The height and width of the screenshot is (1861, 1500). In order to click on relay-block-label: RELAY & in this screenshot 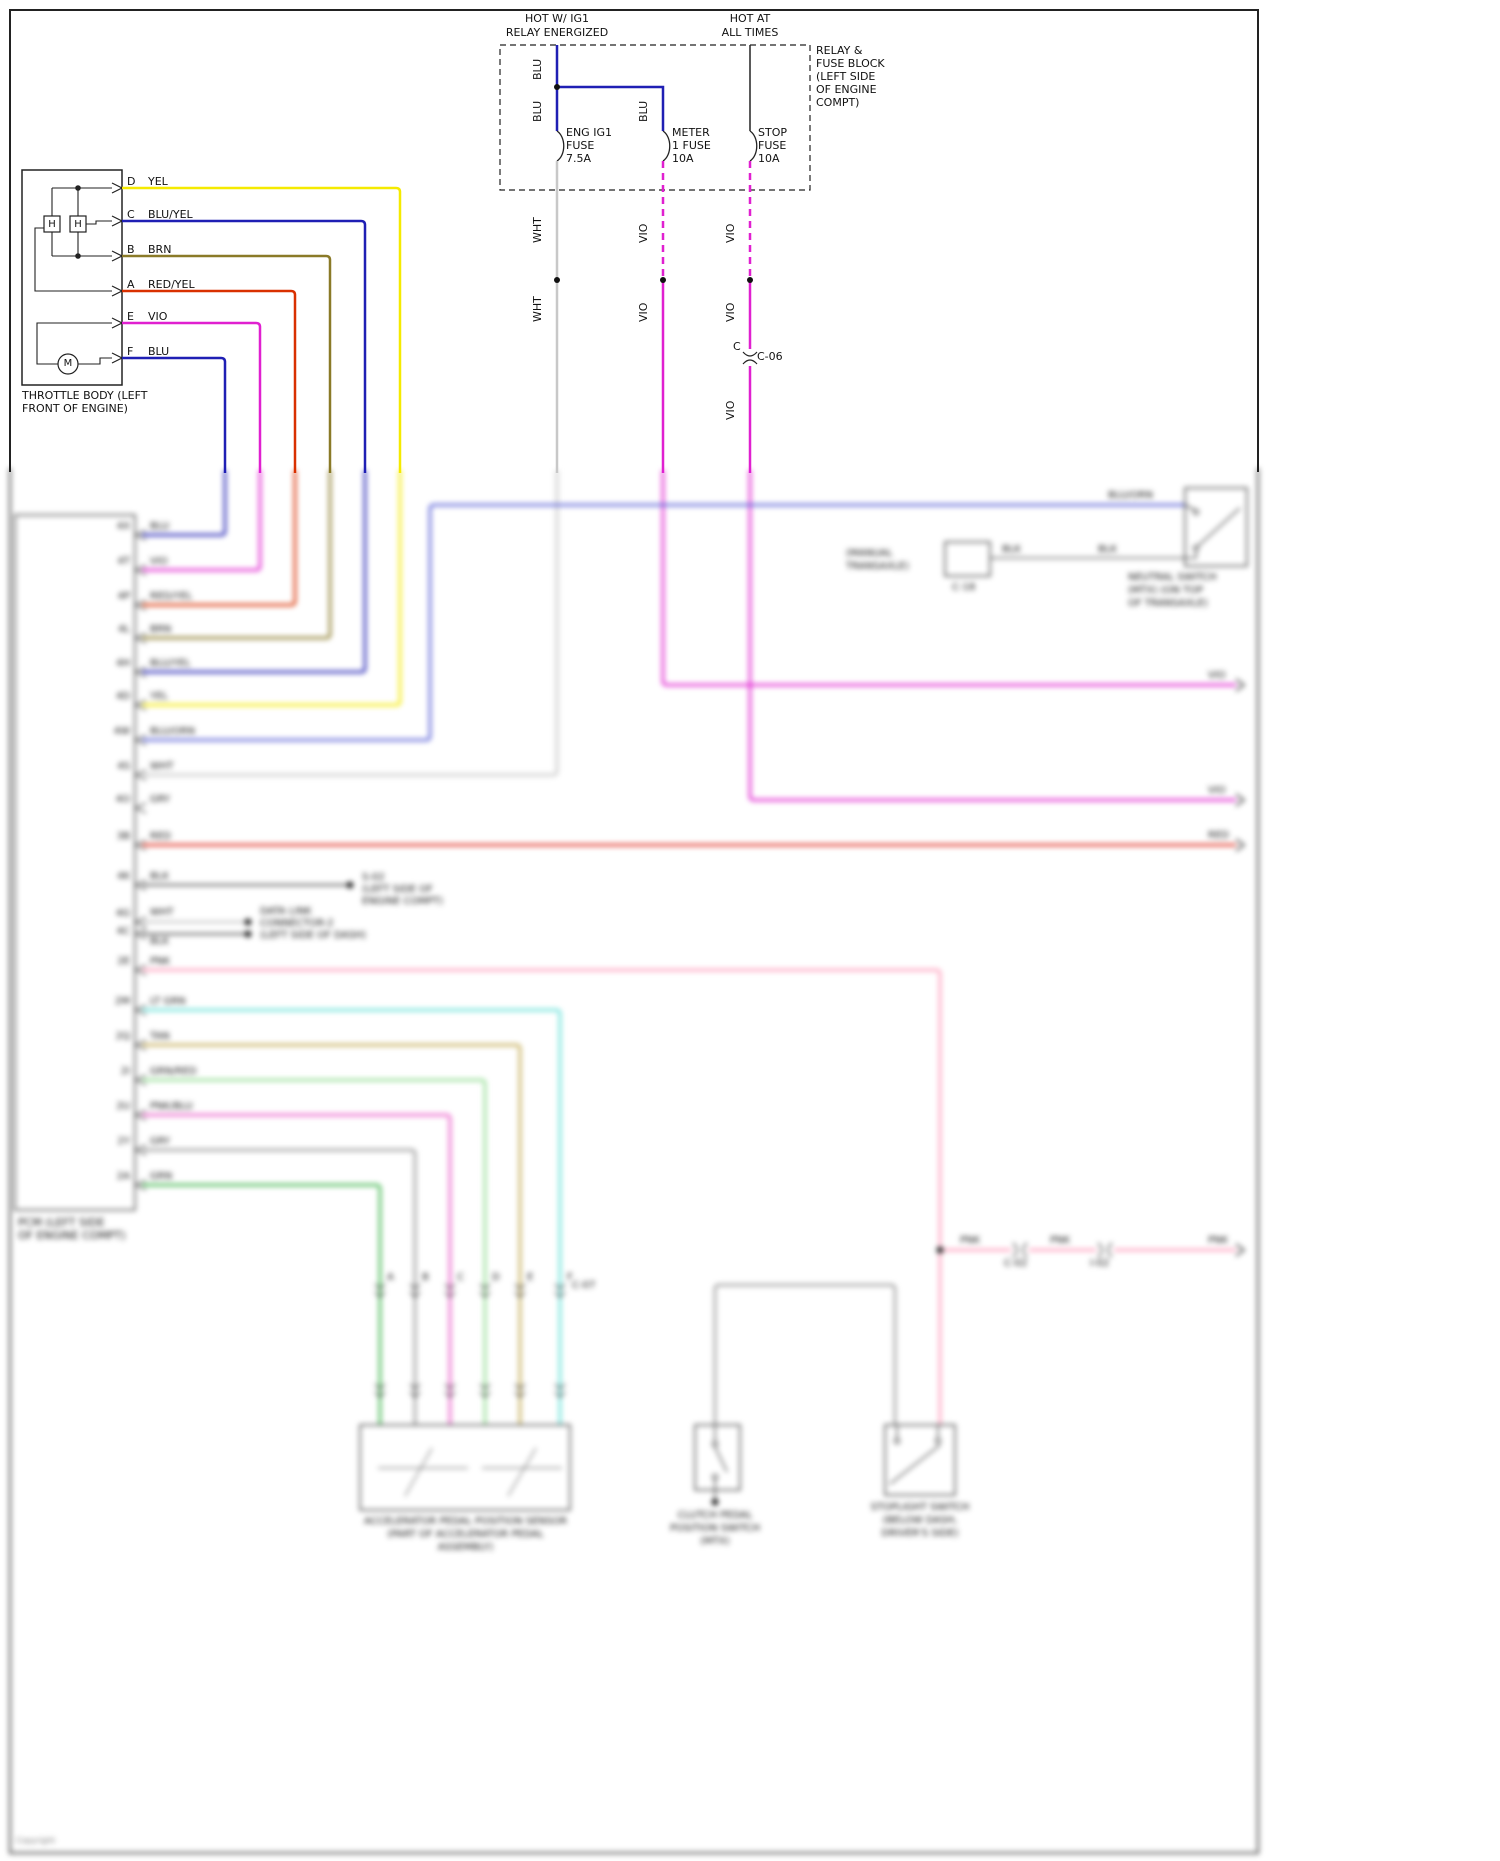, I will do `click(839, 50)`.